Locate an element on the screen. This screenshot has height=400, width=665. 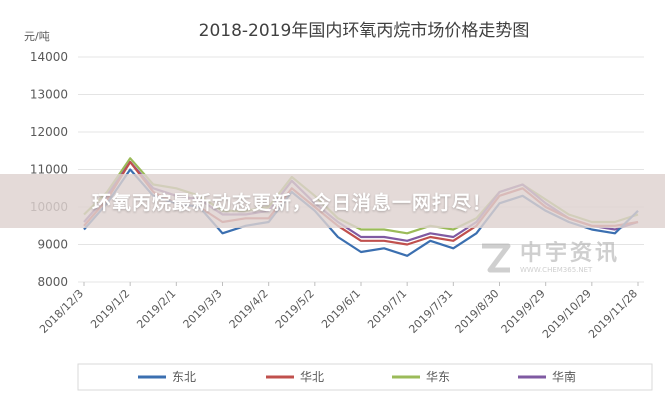
legend: 东北 华北 华东 华南 is located at coordinates (357, 376).